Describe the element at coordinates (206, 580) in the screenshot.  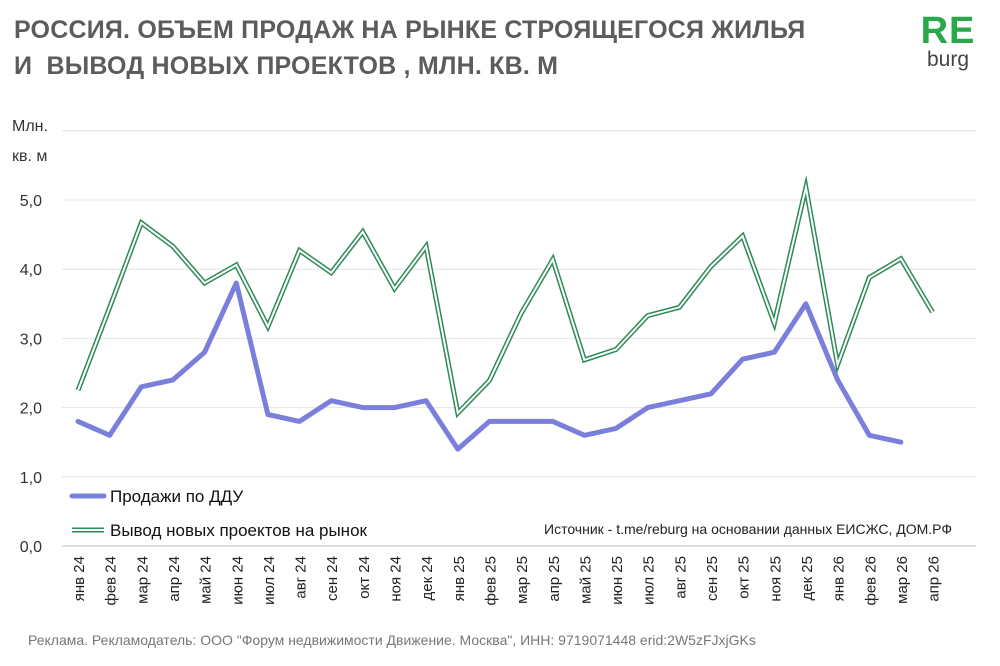
I see `x-tick-label: май 24` at that location.